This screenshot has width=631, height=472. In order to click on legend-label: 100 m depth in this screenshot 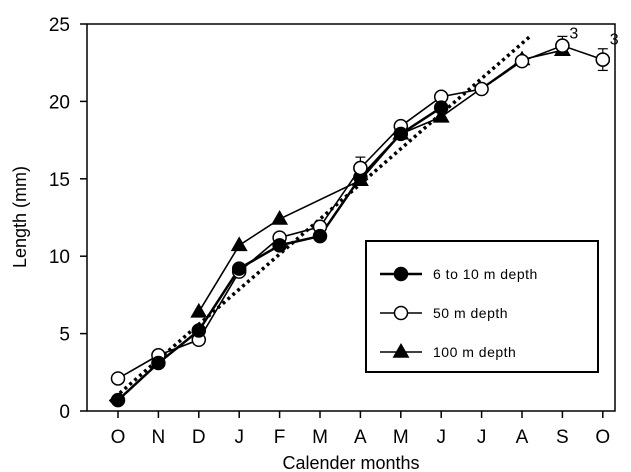, I will do `click(474, 352)`.